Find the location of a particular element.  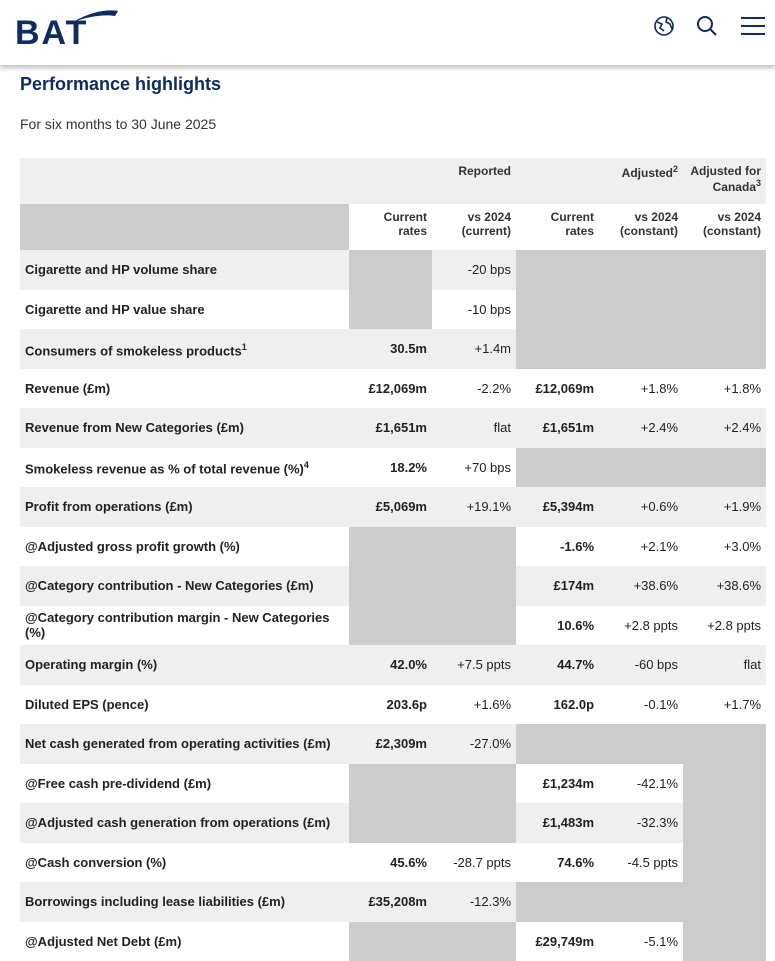

row-label: @Cash conversion (%) is located at coordinates (184, 863).